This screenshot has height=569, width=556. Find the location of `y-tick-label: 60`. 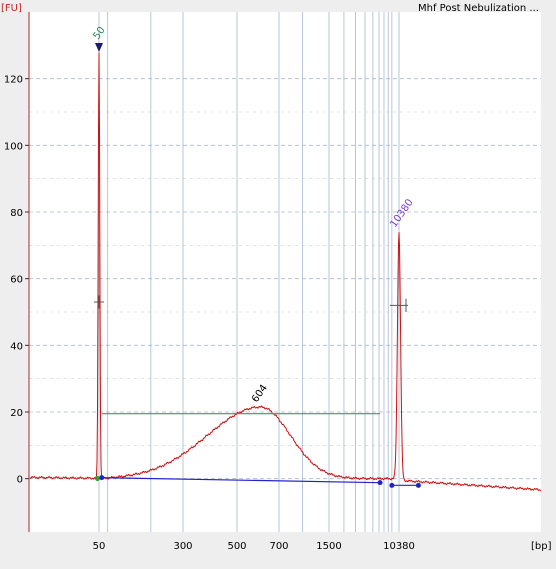

y-tick-label: 60 is located at coordinates (16, 280).